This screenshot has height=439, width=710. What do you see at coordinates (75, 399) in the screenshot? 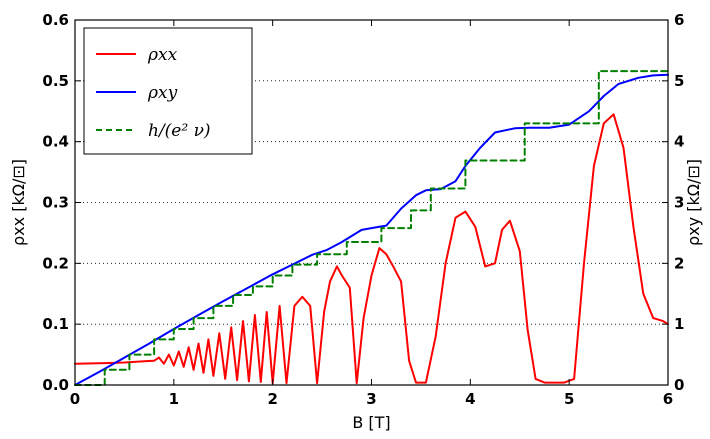
I see `x-tick-label: 0` at bounding box center [75, 399].